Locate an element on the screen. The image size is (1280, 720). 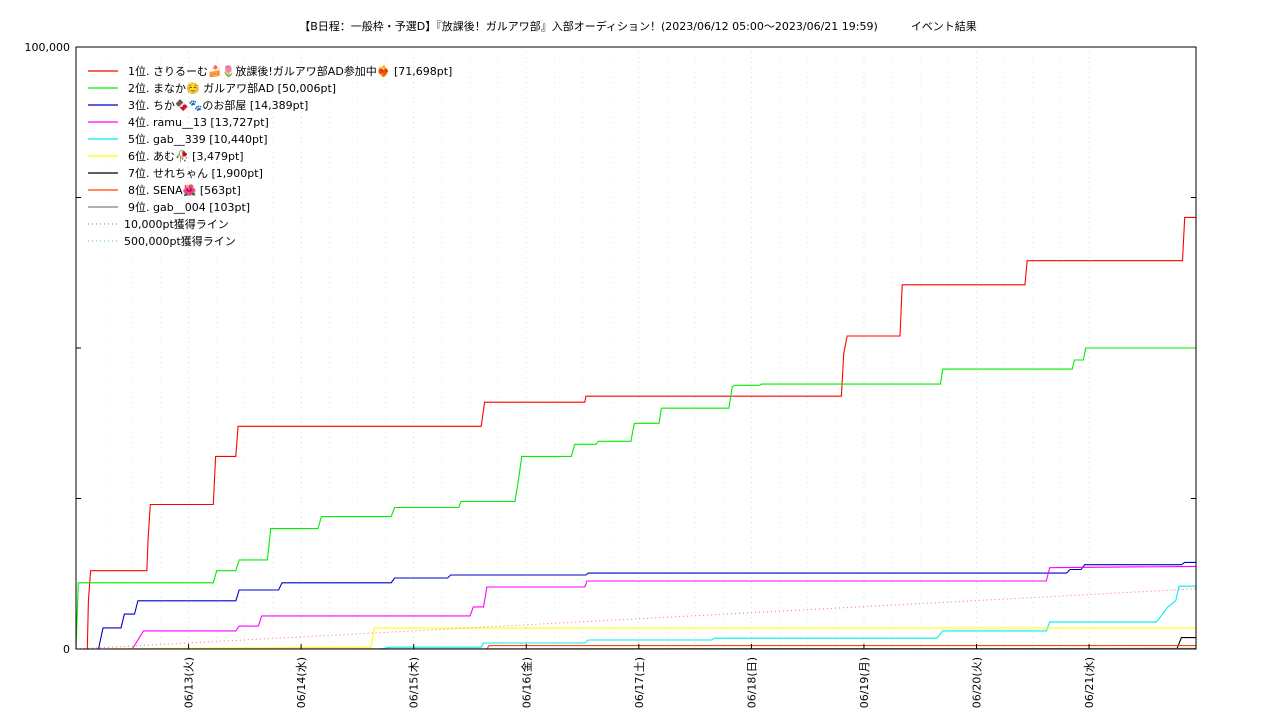
legend-label: 10,000pt獲得ライン is located at coordinates (176, 224).